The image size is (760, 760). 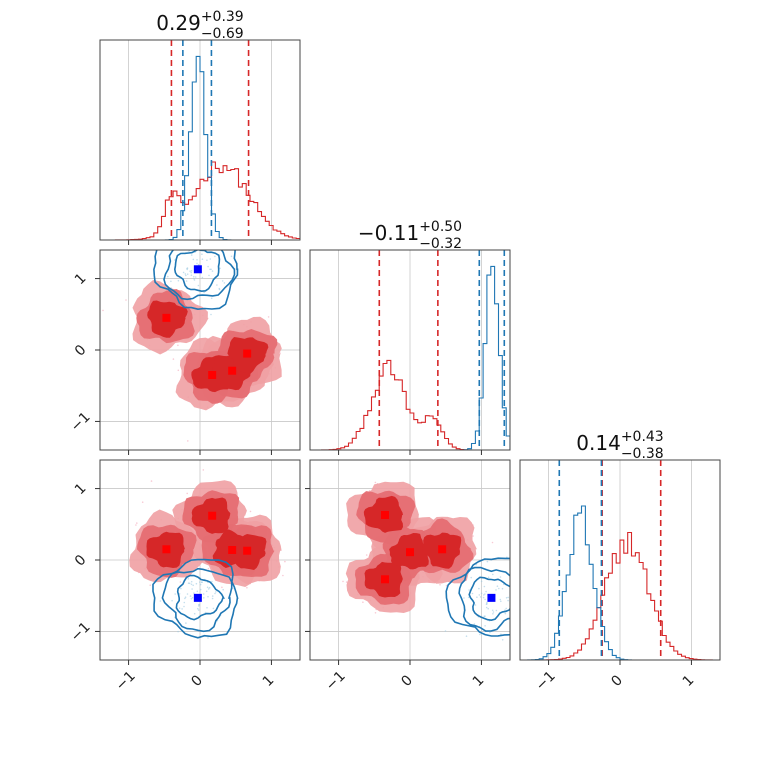 What do you see at coordinates (197, 269) in the screenshot?
I see `mode-marker-blue` at bounding box center [197, 269].